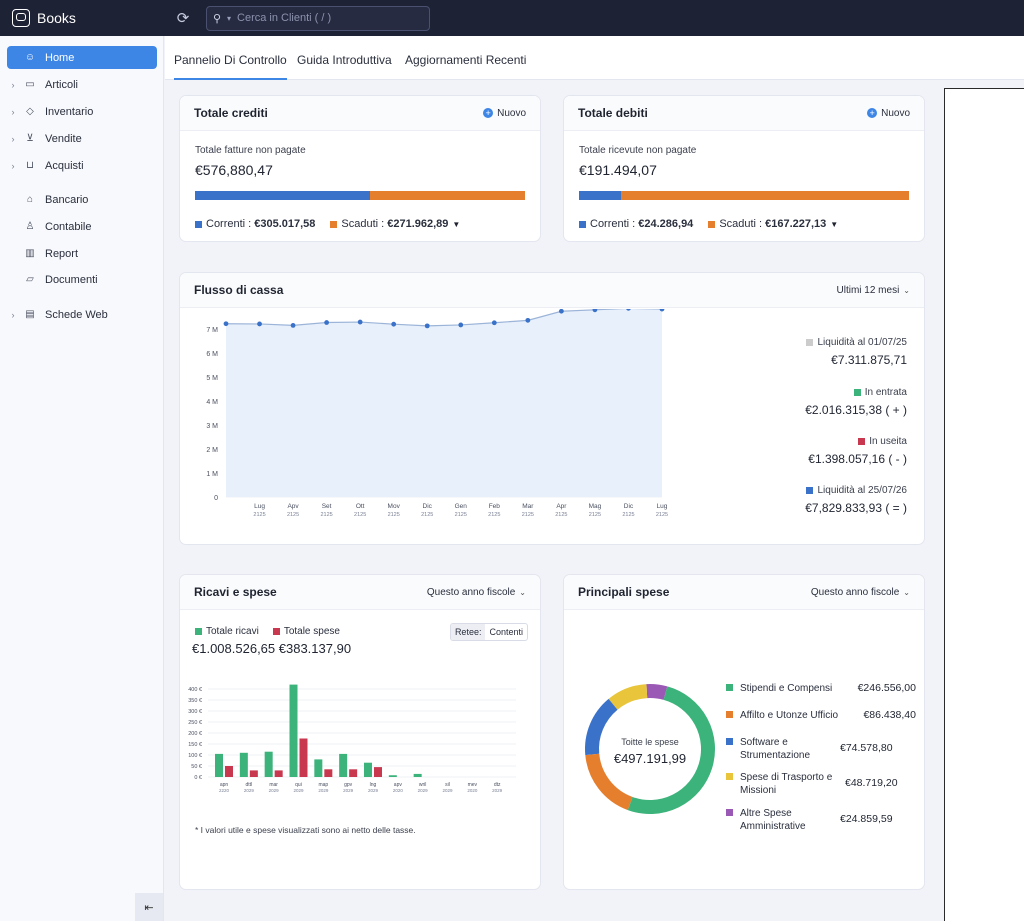  Describe the element at coordinates (198, 224) in the screenshot. I see `current-swatch` at that location.